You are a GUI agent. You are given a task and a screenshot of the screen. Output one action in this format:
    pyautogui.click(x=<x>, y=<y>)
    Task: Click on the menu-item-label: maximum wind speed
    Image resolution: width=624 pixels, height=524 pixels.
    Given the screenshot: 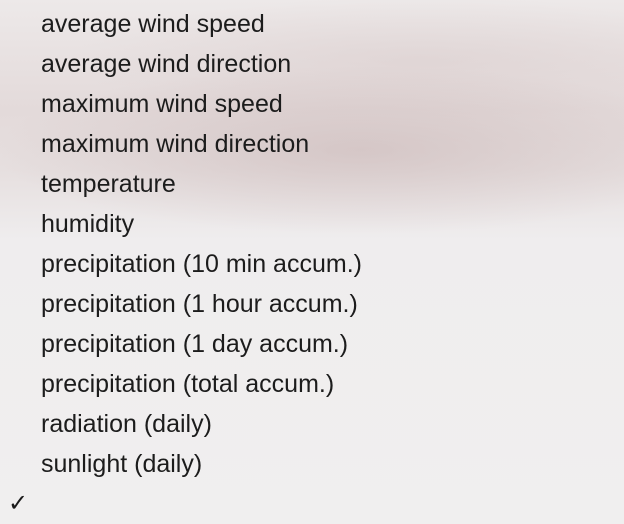 What is the action you would take?
    pyautogui.click(x=162, y=104)
    